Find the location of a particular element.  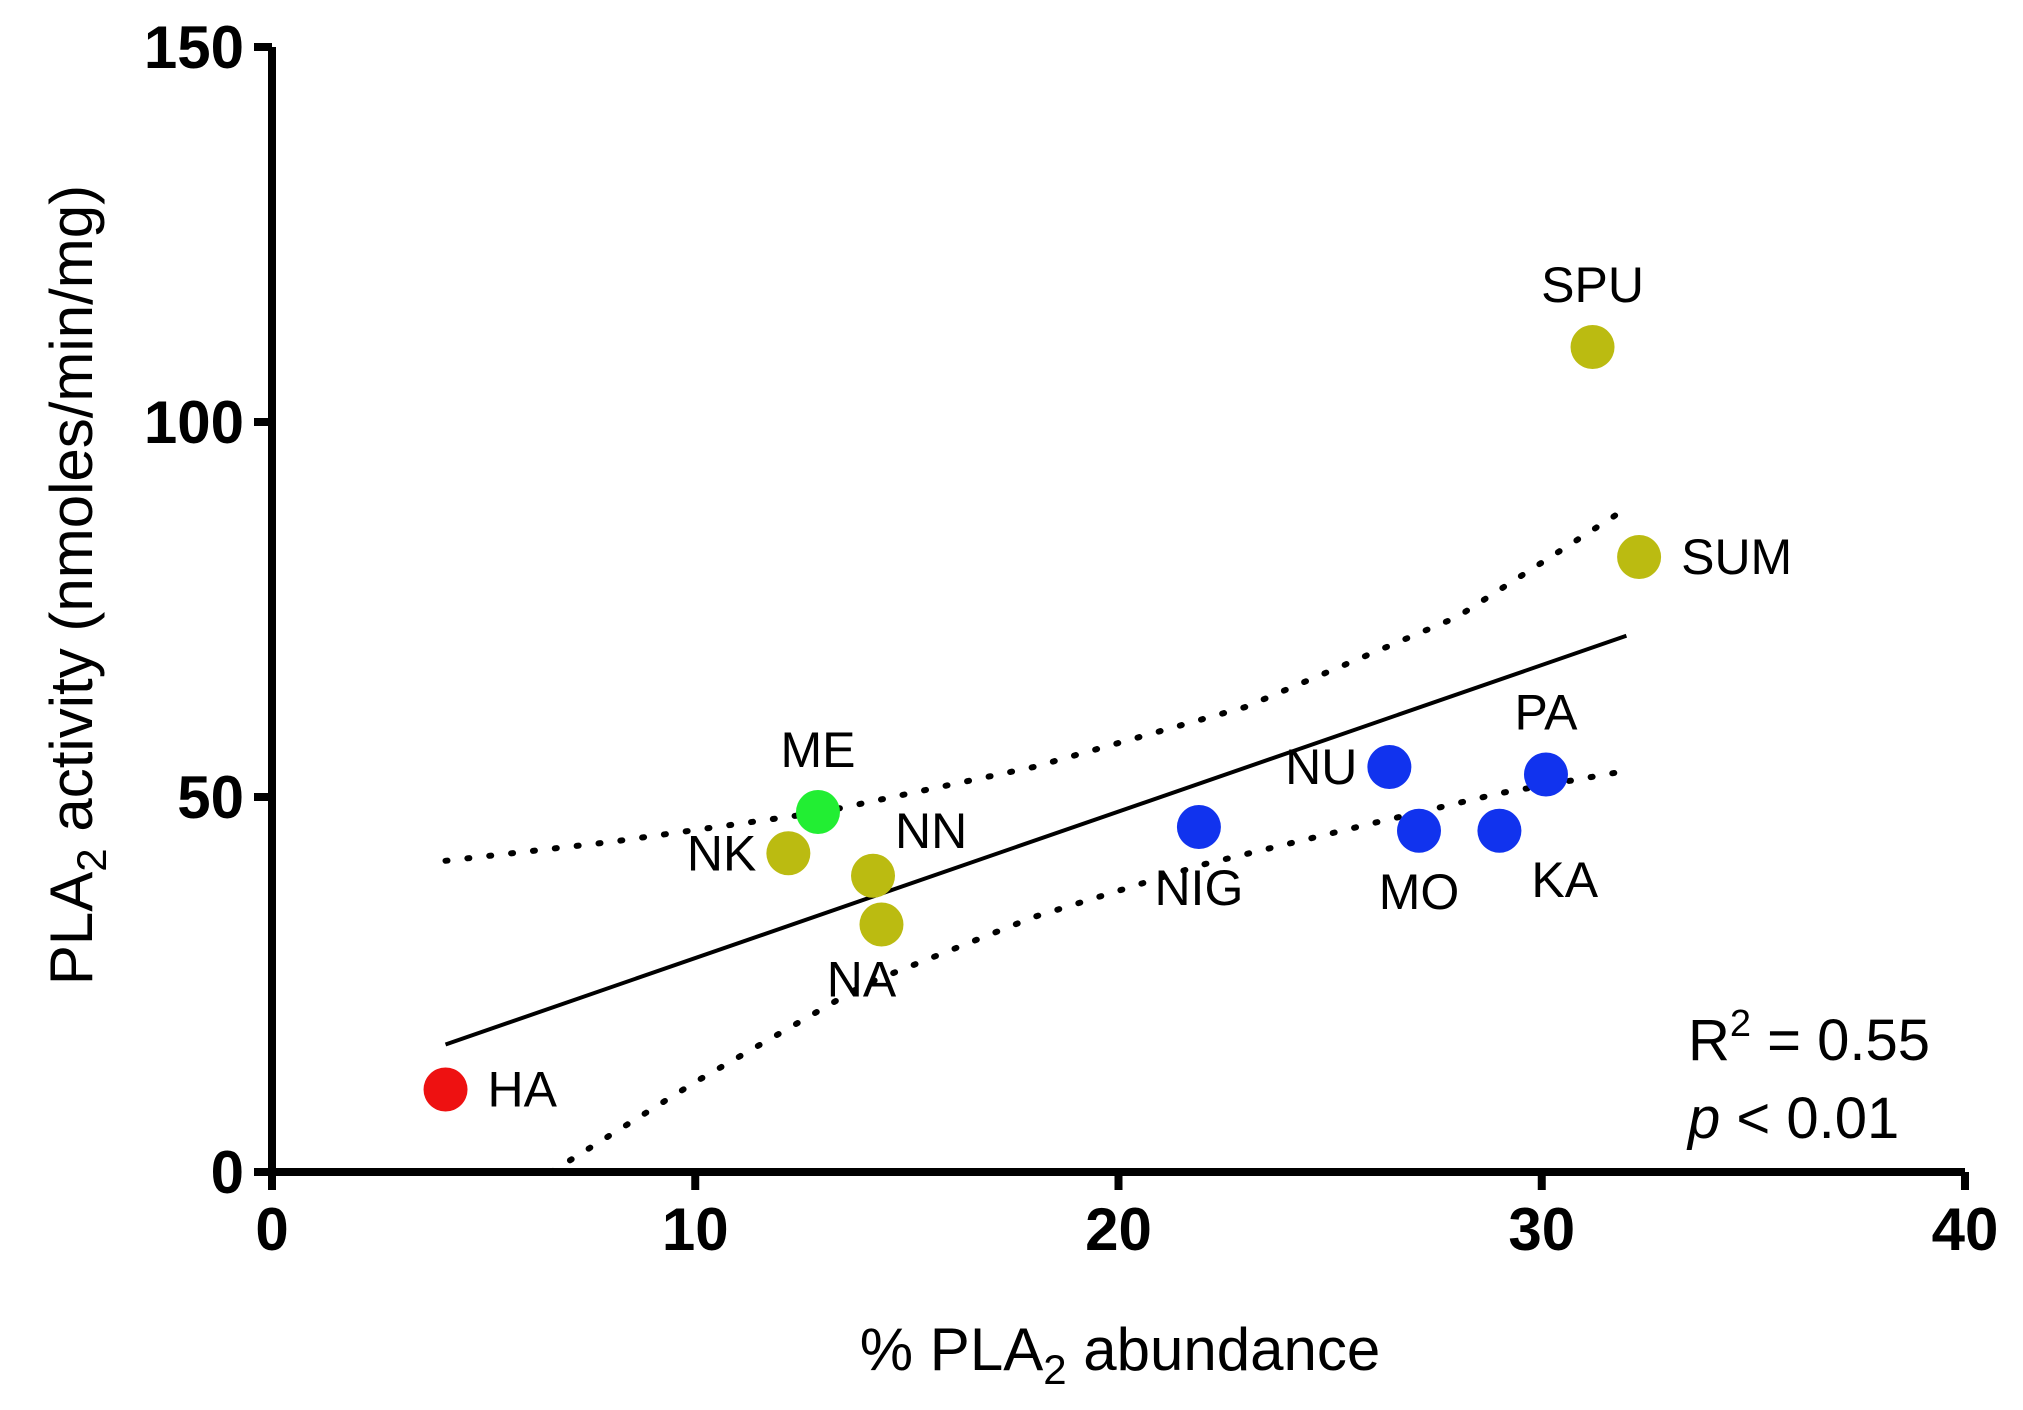

r-squared-annotation: R2 = 0.55 is located at coordinates (1809, 1038).